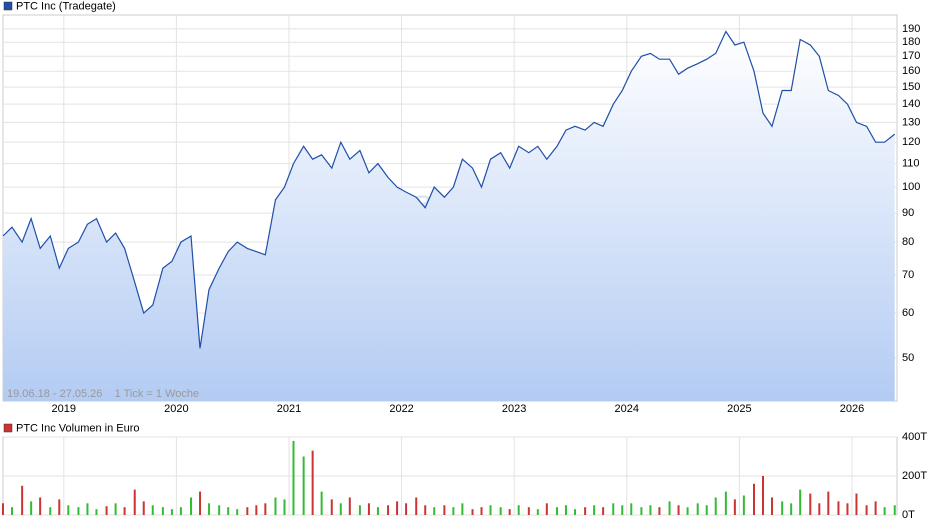 The height and width of the screenshot is (531, 940). I want to click on y-tick-label: 160, so click(911, 71).